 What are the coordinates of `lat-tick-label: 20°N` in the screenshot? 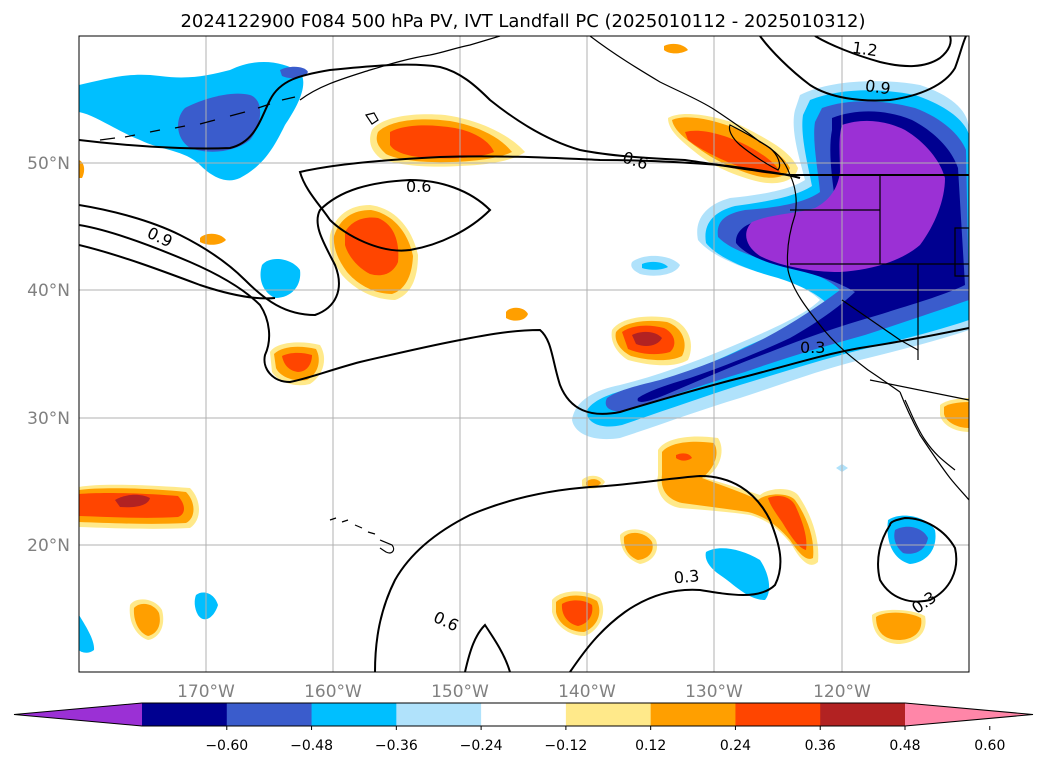 It's located at (48, 546).